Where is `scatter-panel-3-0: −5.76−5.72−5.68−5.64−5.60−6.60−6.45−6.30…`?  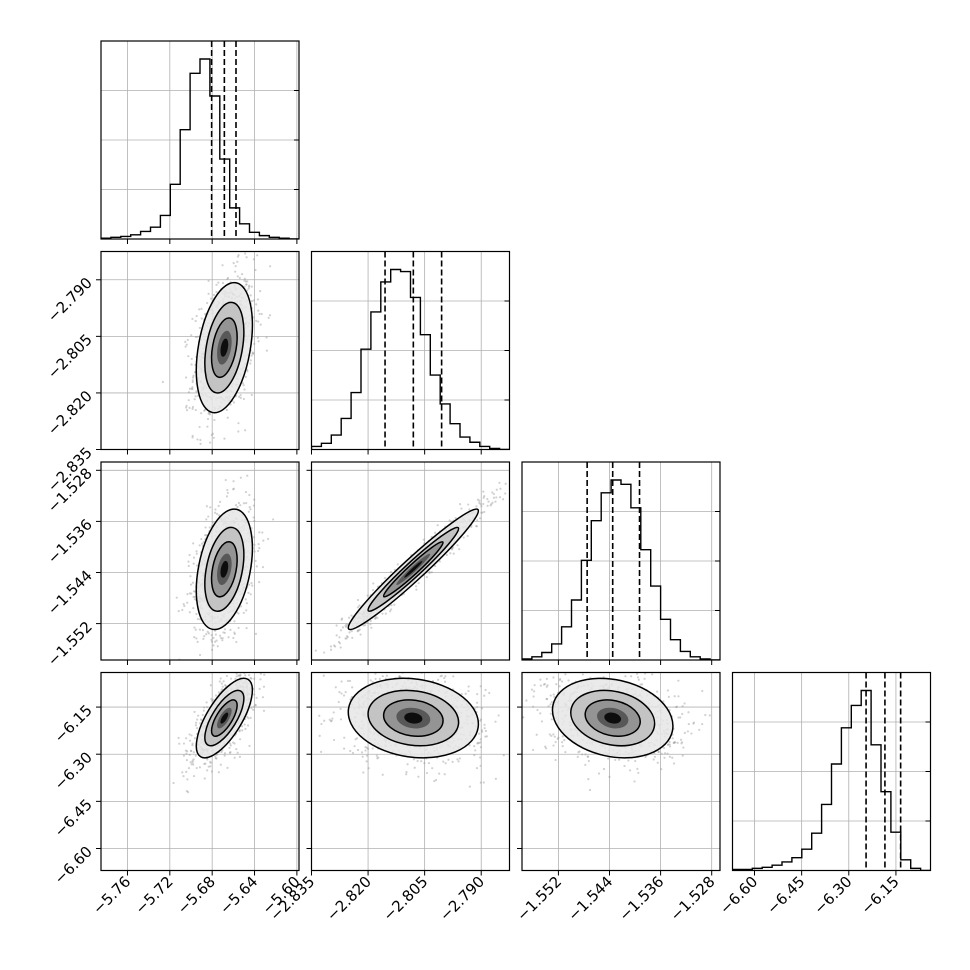
scatter-panel-3-0: −5.76−5.72−5.68−5.64−5.60−6.60−6.45−6.30… is located at coordinates (177, 794).